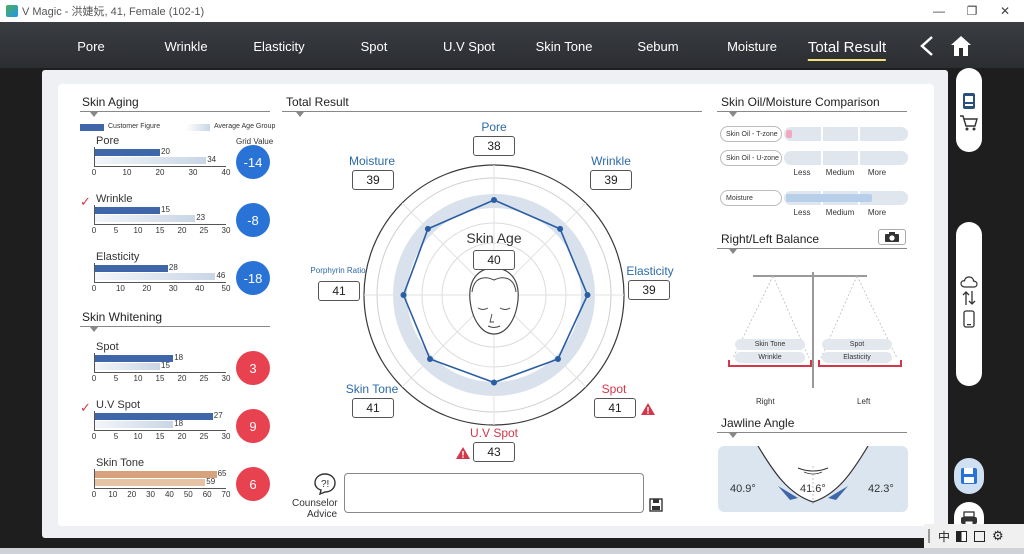 This screenshot has height=554, width=1024. I want to click on cart-icon, so click(969, 123).